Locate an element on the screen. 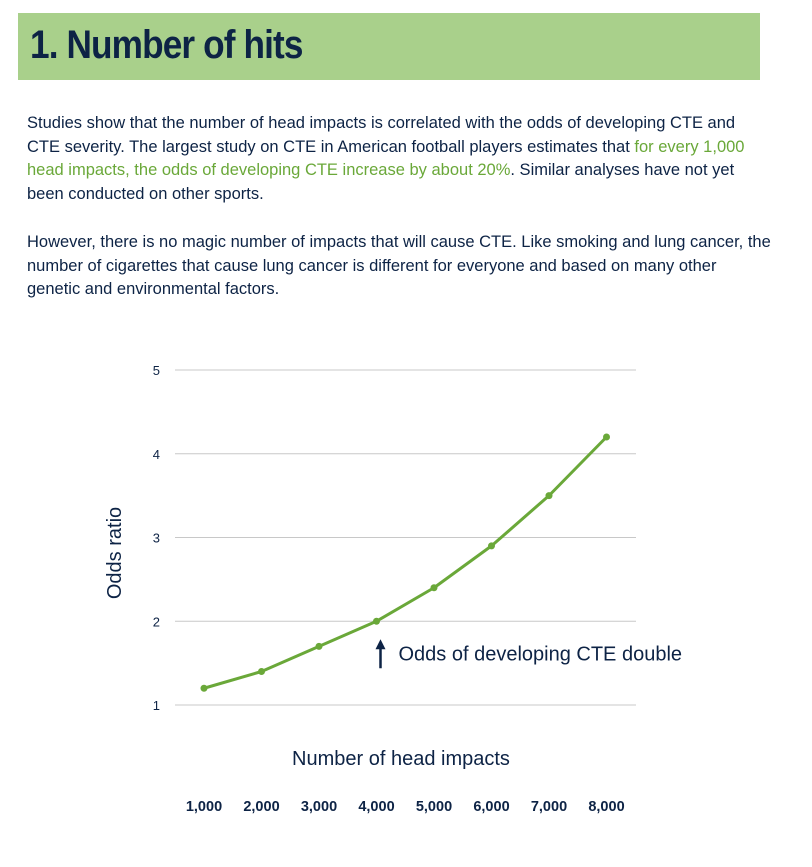 The height and width of the screenshot is (867, 812). title-banner: 1. Number of hits is located at coordinates (389, 46).